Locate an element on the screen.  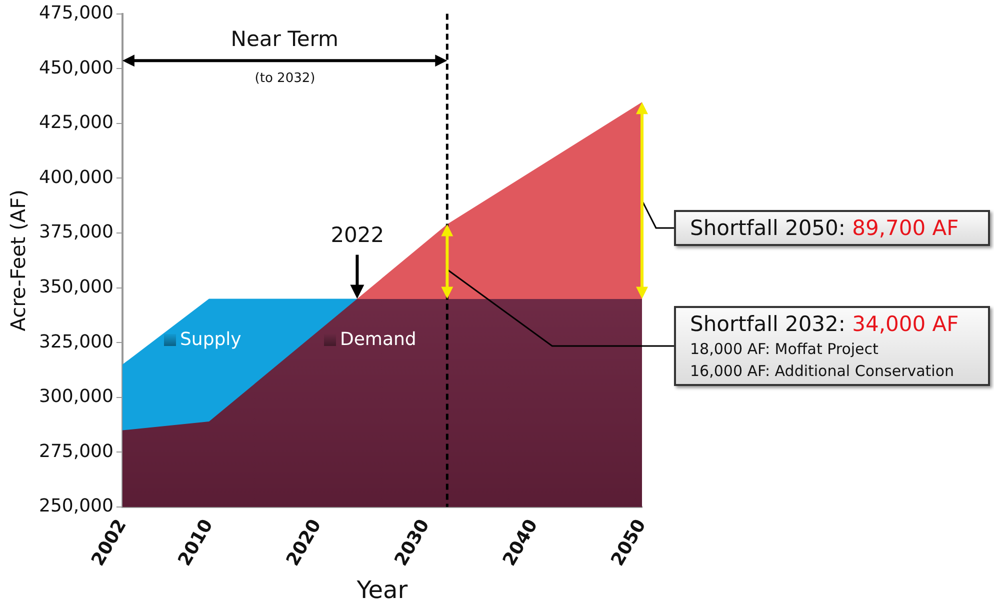
y-tick-label: 350,000 is located at coordinates (76, 287).